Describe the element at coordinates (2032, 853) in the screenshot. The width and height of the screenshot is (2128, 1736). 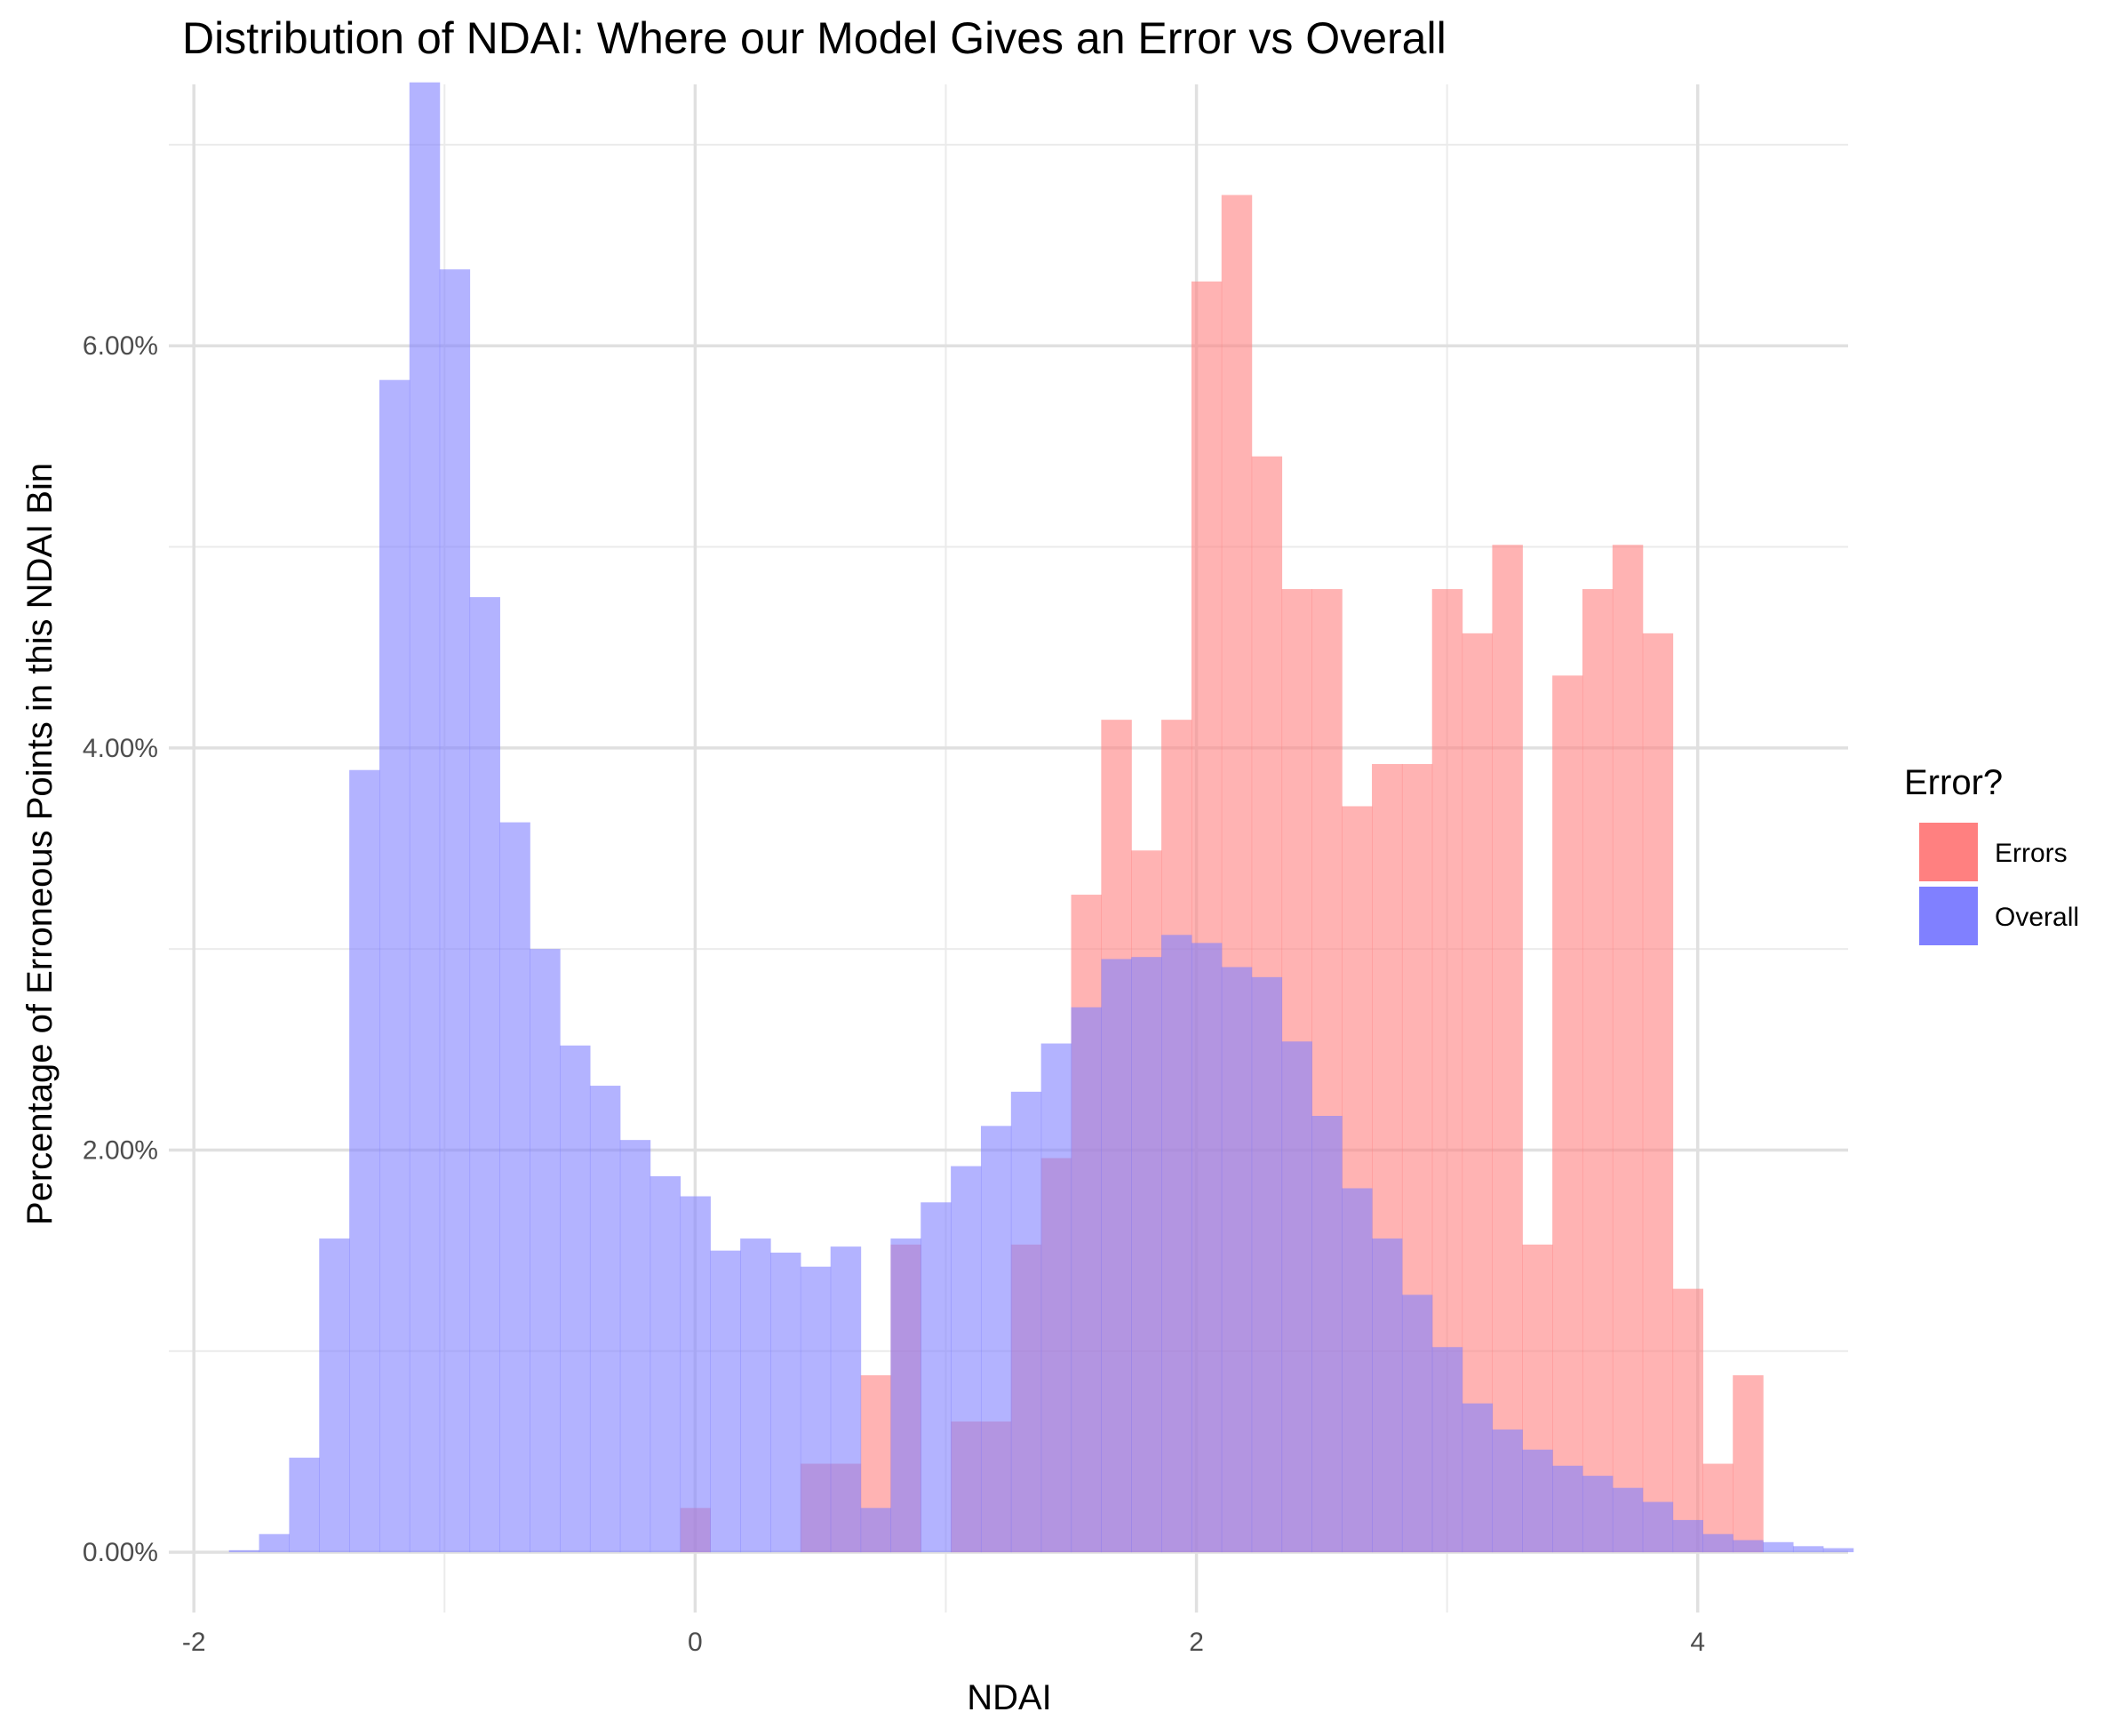
I see `legend-label-errors: Errors` at that location.